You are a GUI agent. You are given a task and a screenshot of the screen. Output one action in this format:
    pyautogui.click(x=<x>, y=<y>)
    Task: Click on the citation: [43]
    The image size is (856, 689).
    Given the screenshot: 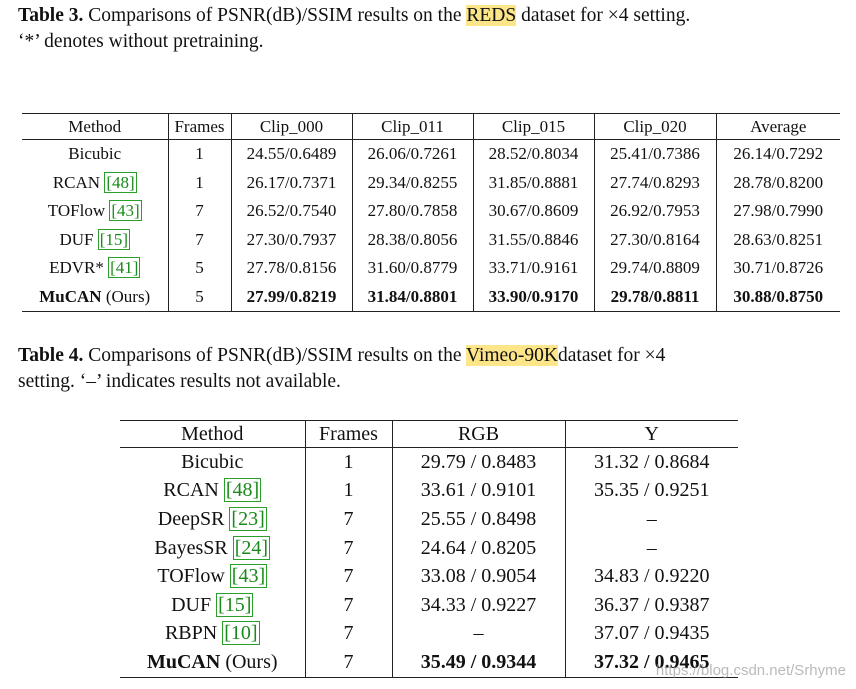 What is the action you would take?
    pyautogui.click(x=248, y=576)
    